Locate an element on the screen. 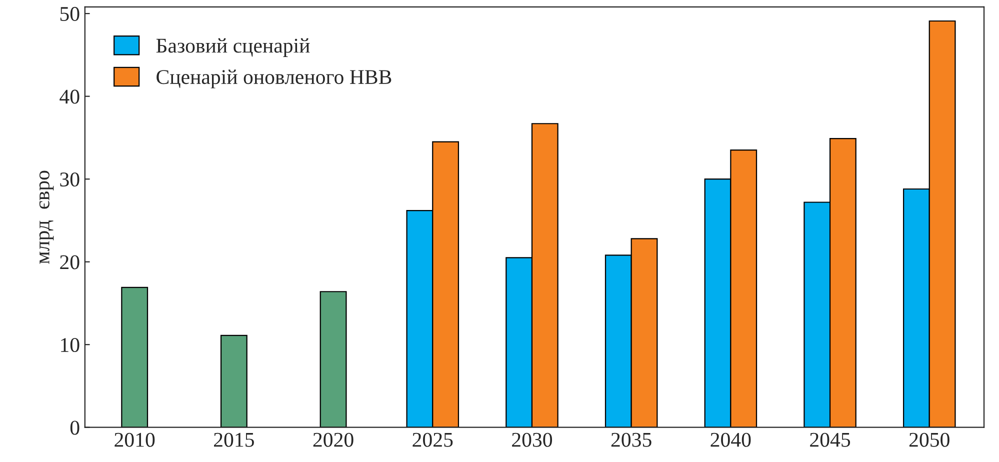 This screenshot has width=999, height=462. x-tick-label: 2010 is located at coordinates (134, 439).